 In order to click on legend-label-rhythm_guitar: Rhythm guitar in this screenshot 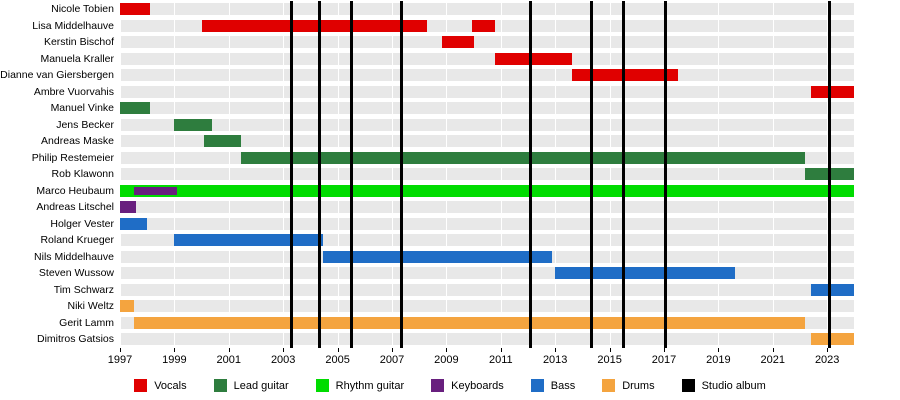, I will do `click(370, 385)`.